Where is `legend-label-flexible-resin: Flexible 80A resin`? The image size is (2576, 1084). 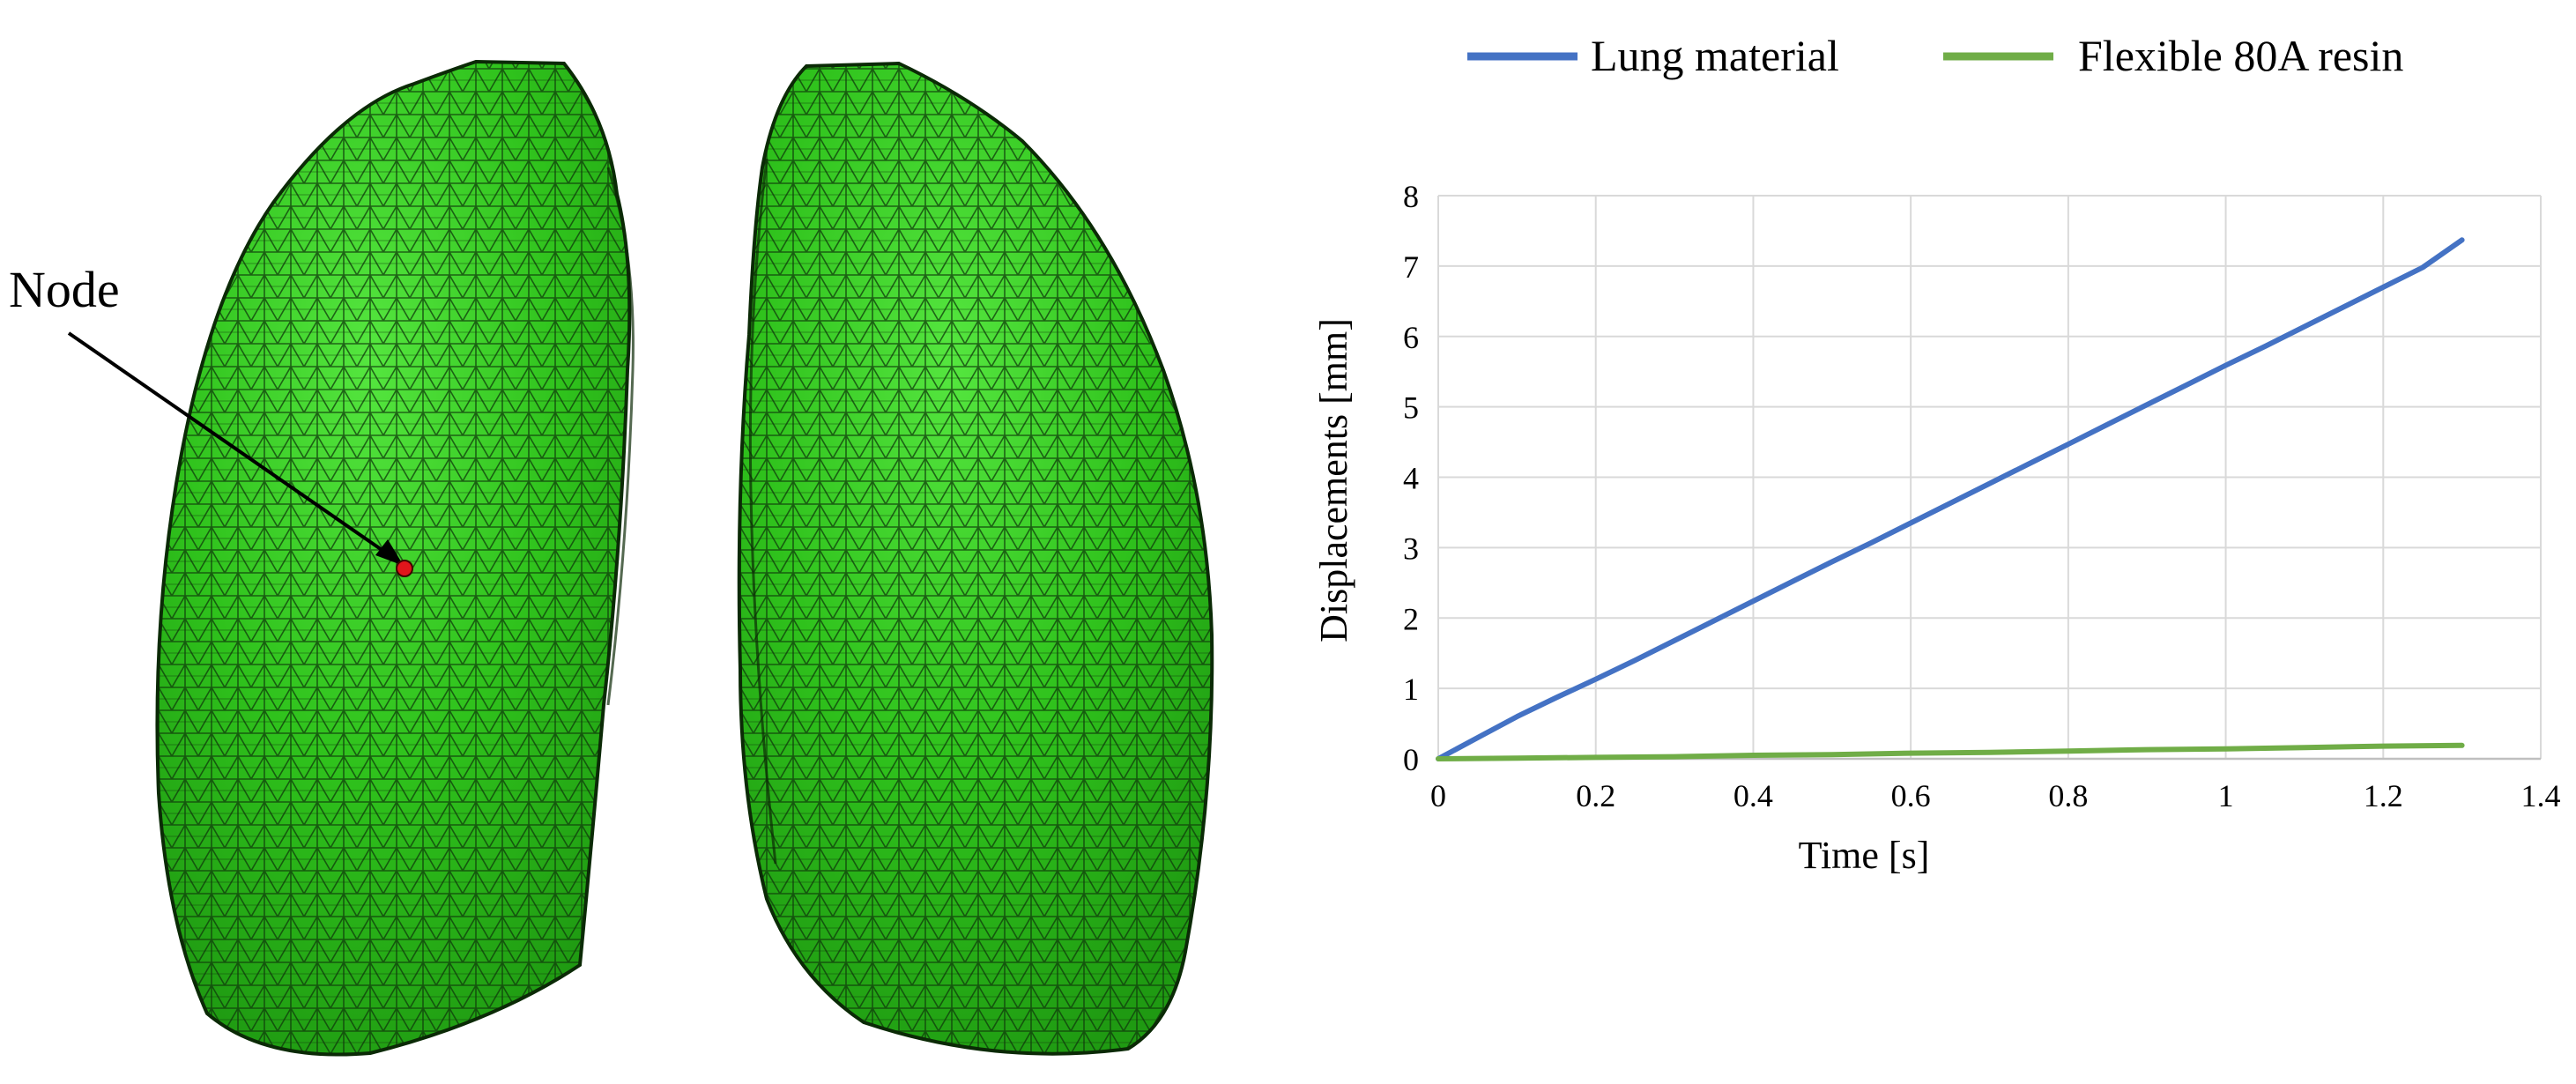 legend-label-flexible-resin: Flexible 80A resin is located at coordinates (2240, 56).